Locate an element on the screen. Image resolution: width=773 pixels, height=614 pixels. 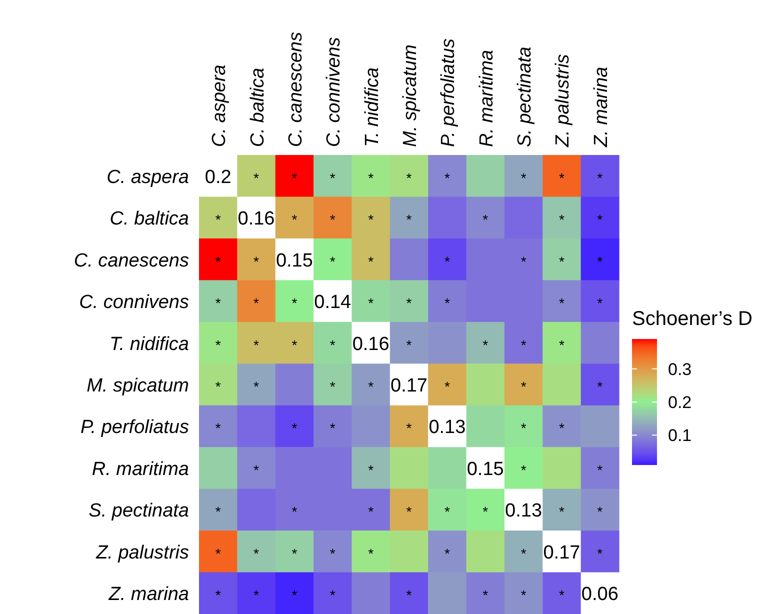
text: 0.06 is located at coordinates (599, 595).